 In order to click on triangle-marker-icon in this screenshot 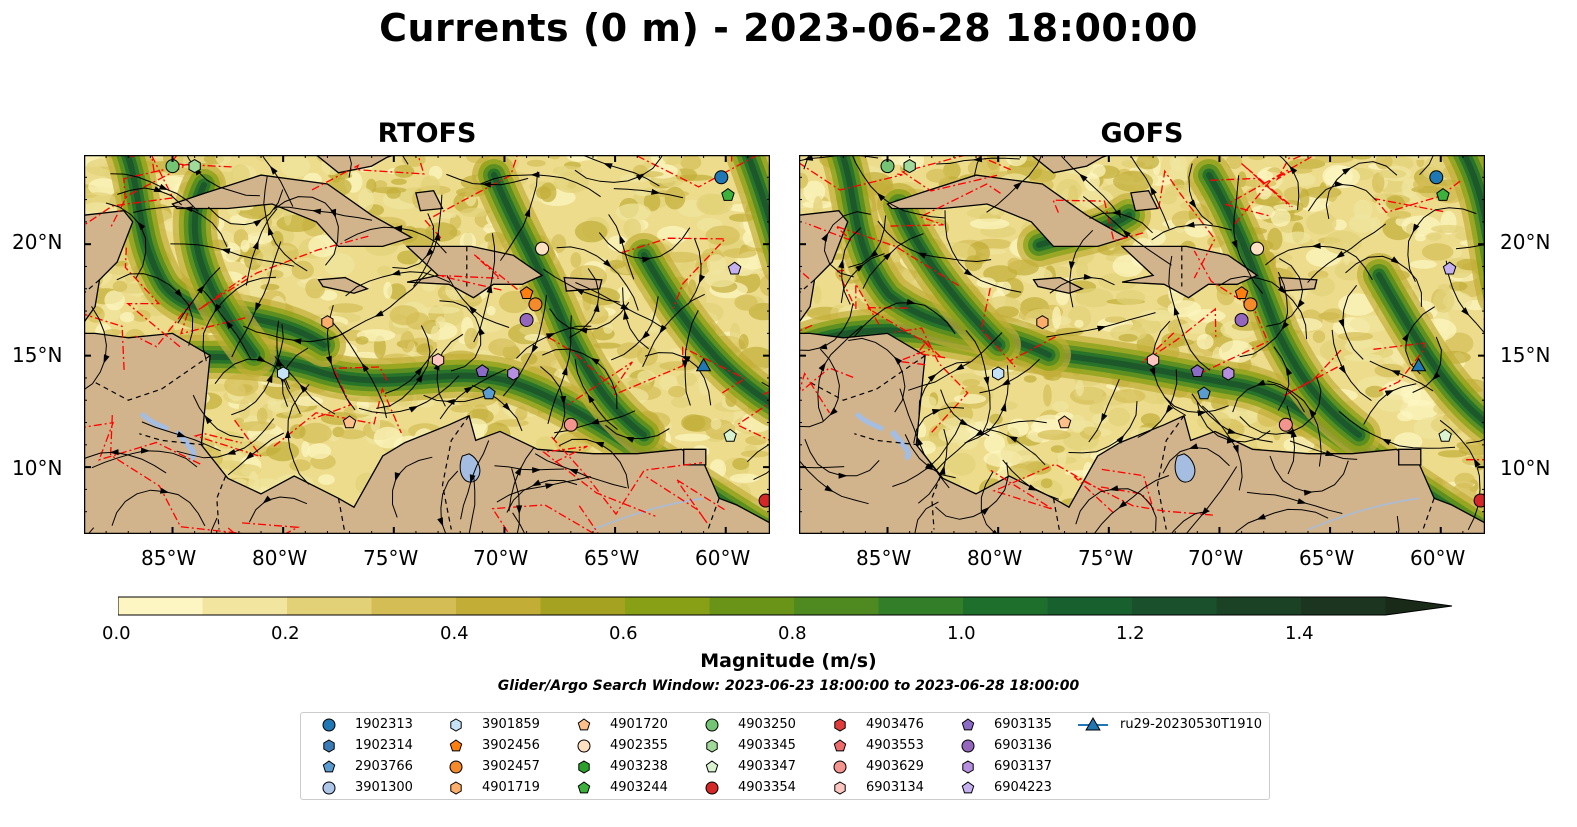, I will do `click(1093, 723)`.